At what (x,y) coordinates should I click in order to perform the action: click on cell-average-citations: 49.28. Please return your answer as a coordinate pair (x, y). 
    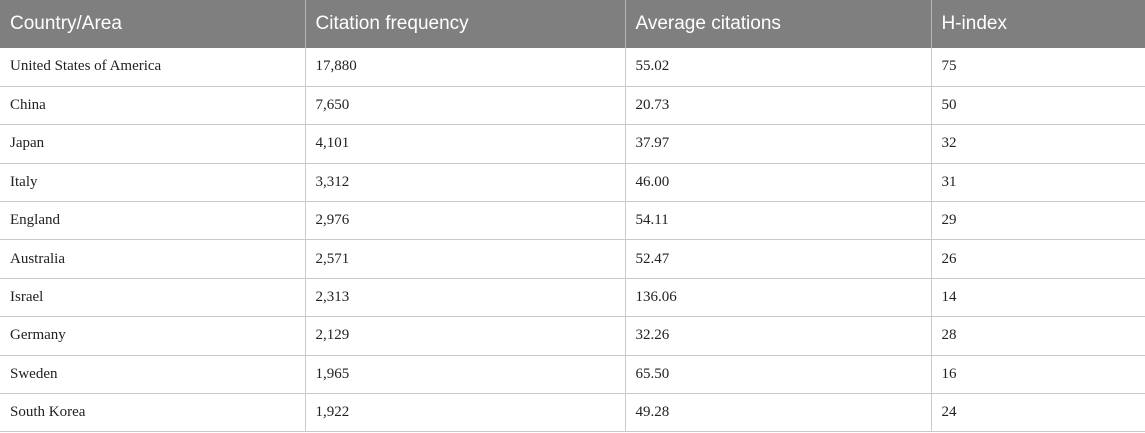
    Looking at the image, I should click on (778, 413).